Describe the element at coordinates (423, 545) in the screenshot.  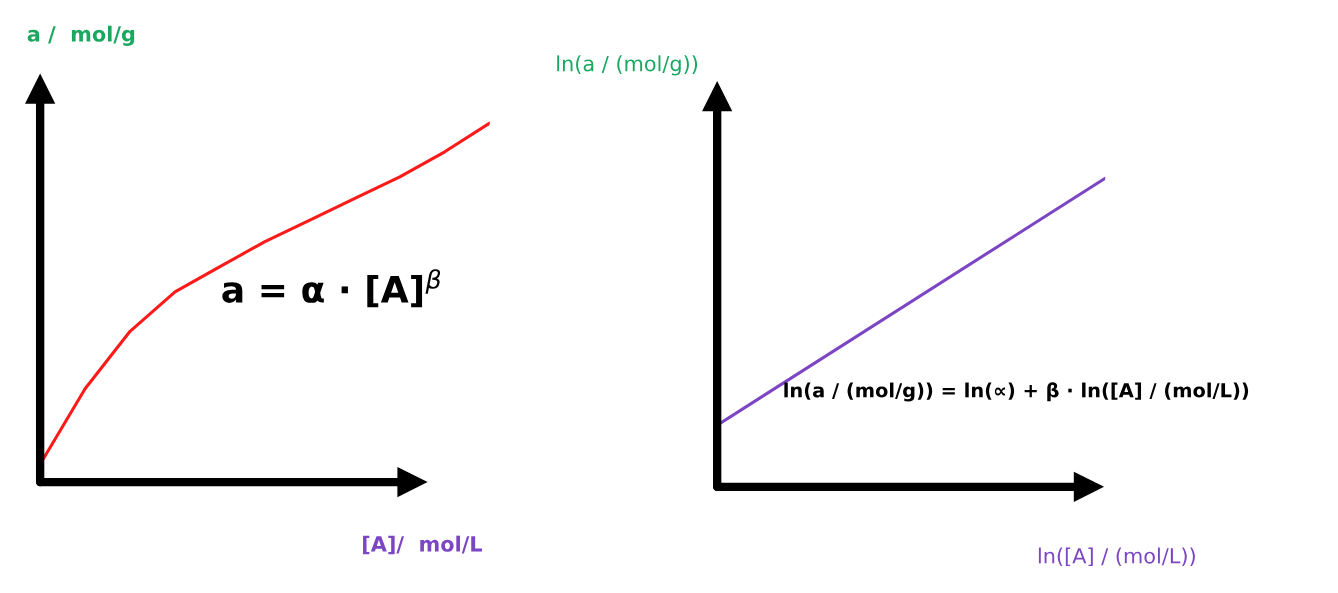
I see `x-axis-title: [A]/ mol/L` at that location.